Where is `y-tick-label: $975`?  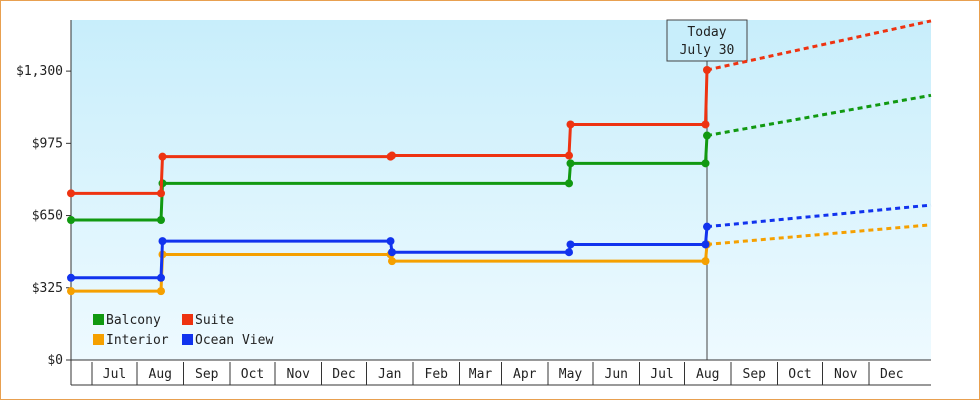 y-tick-label: $975 is located at coordinates (47, 143).